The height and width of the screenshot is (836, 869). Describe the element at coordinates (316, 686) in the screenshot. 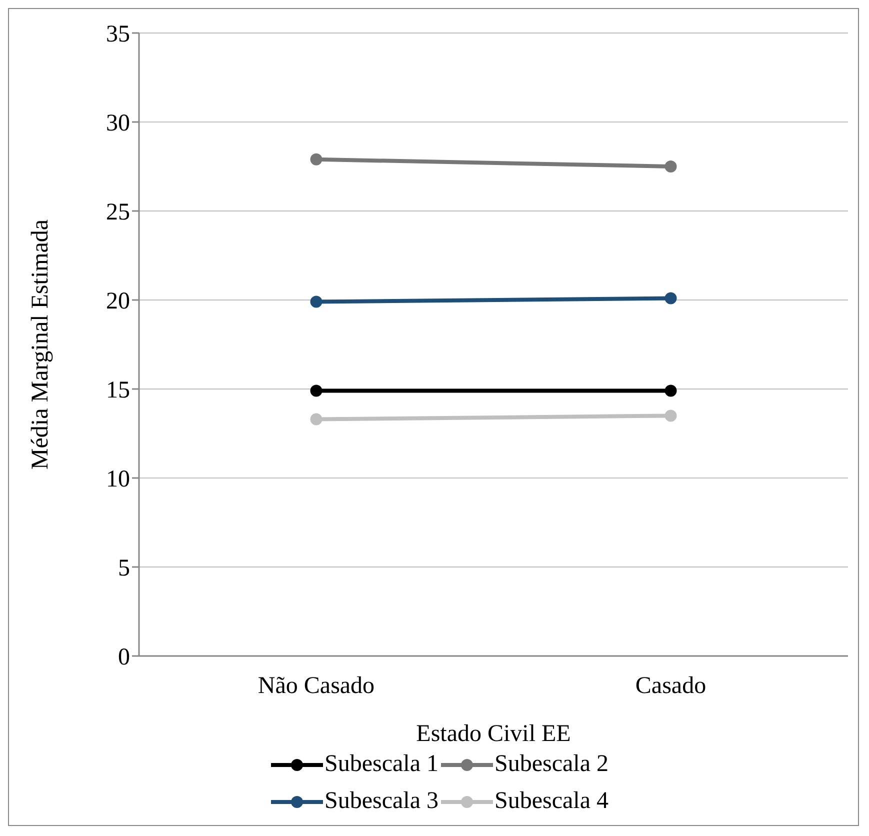

I see `x-tick-label: Não Casado` at that location.